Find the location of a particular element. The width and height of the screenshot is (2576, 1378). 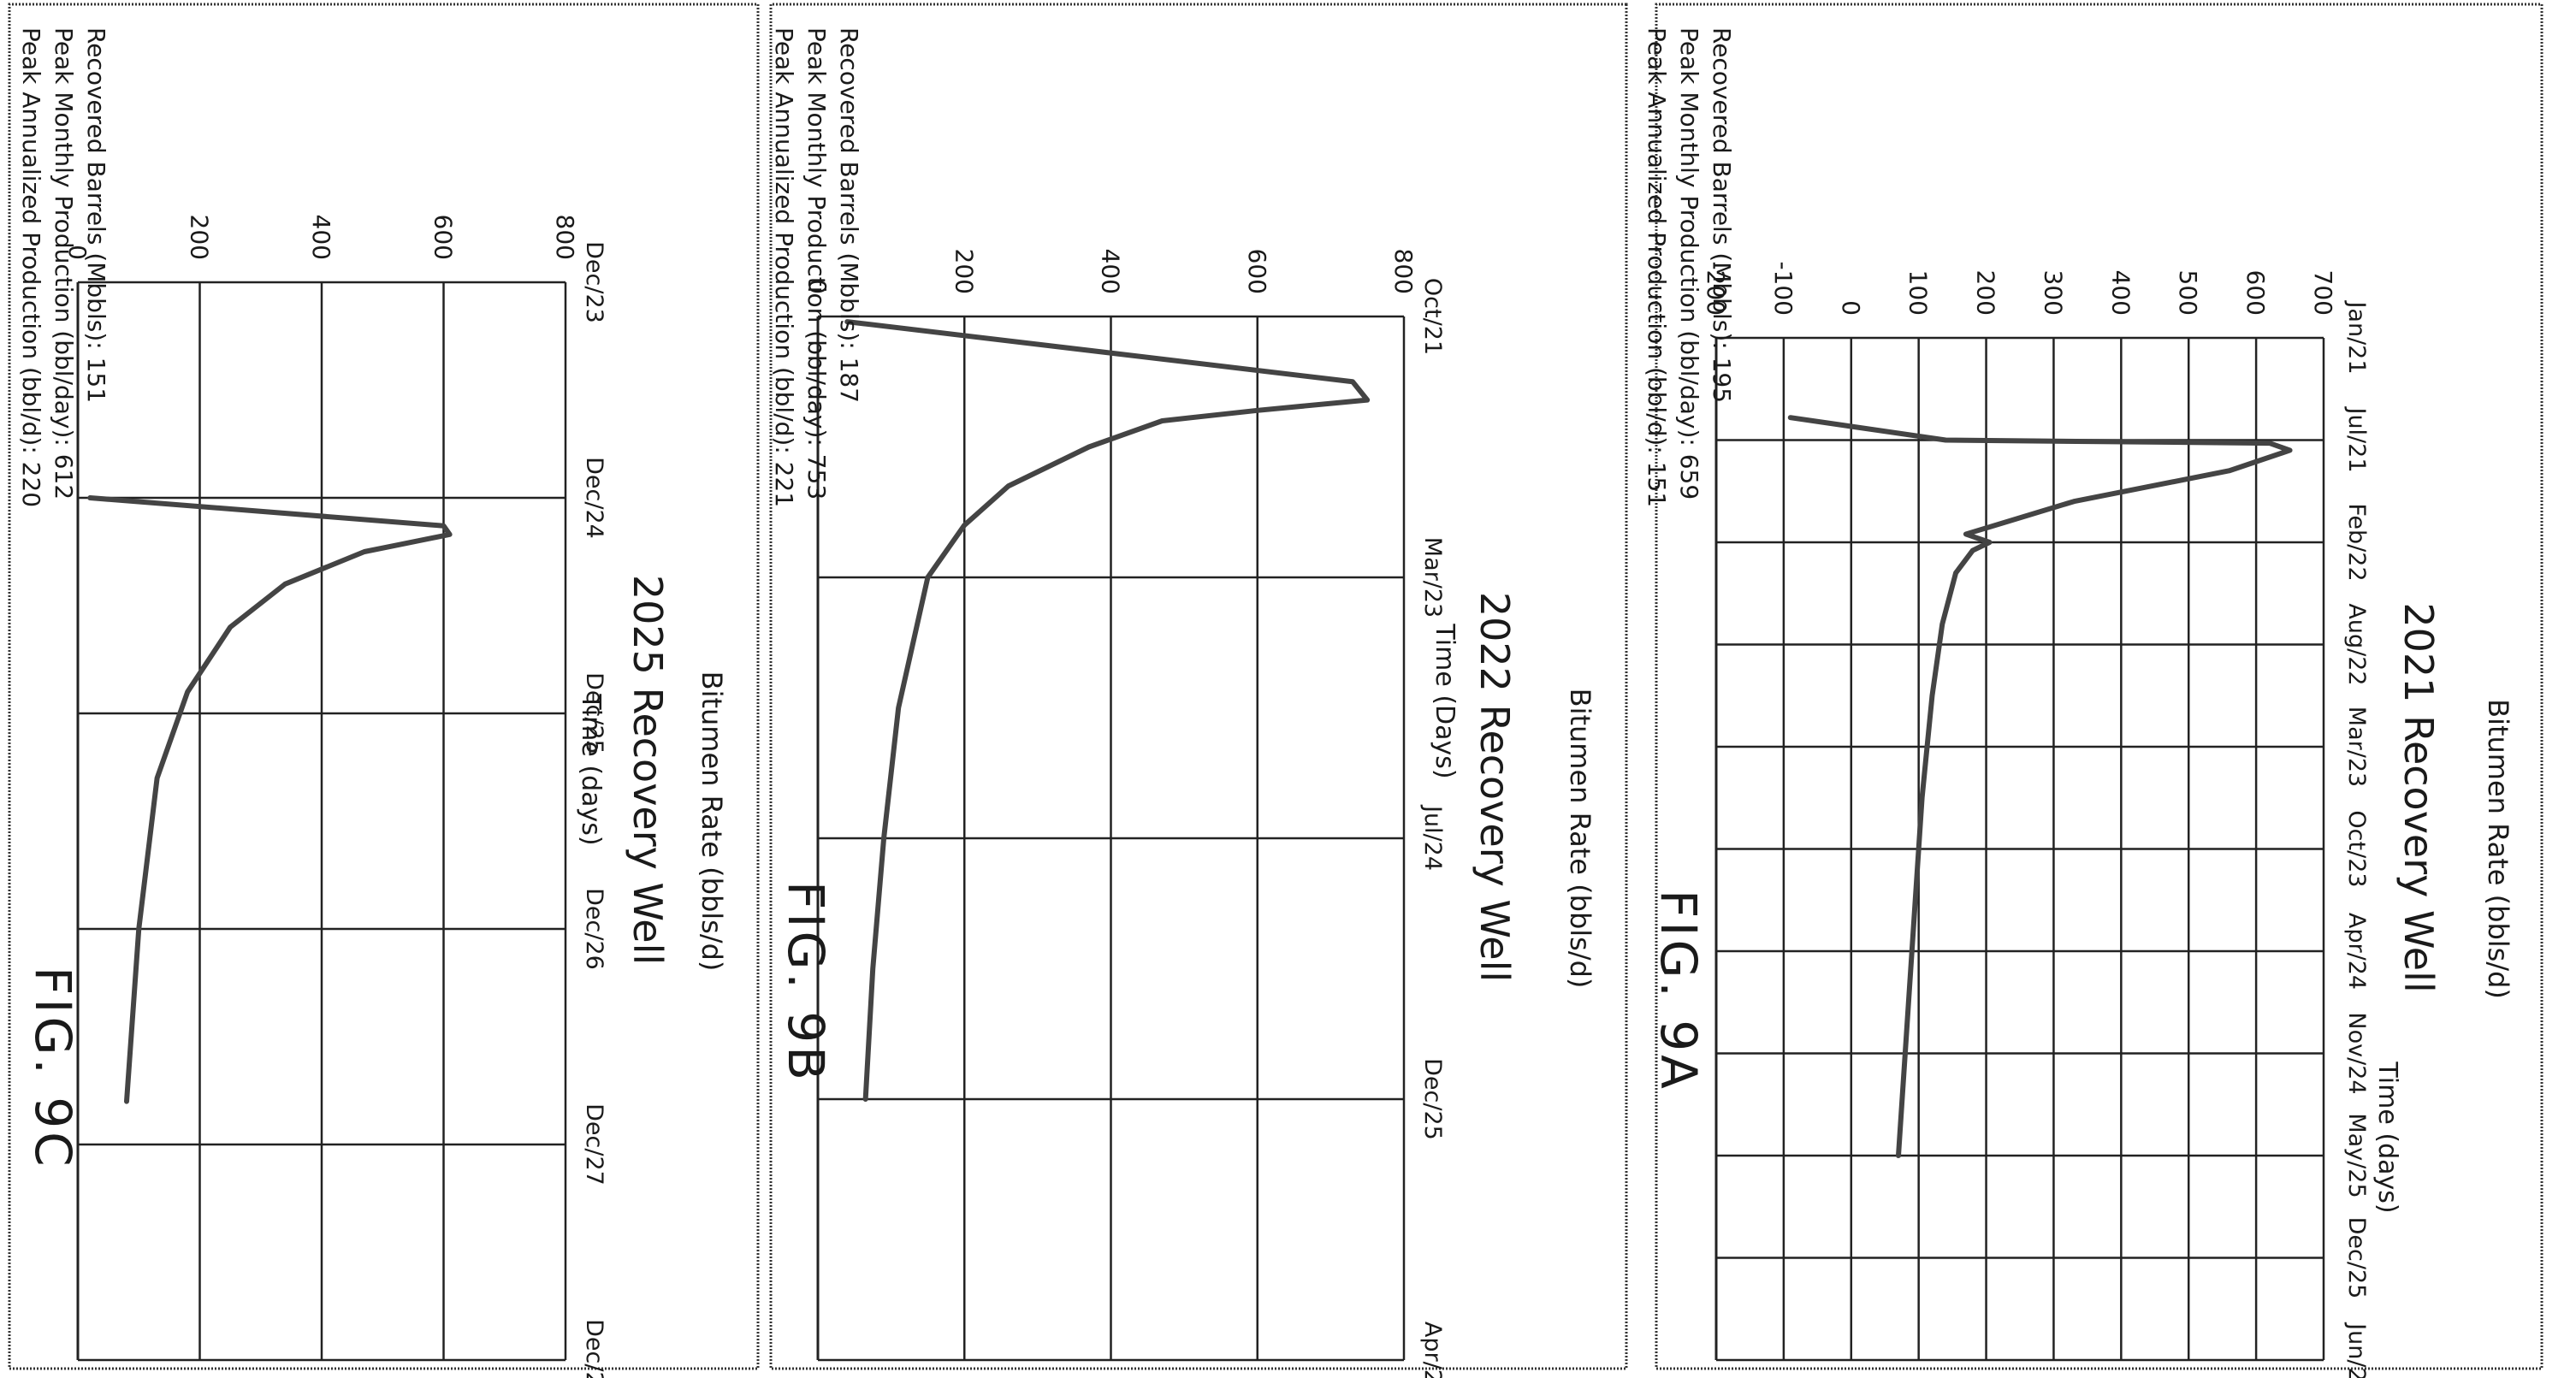

y-tick-label: -100 is located at coordinates (1783, 289).